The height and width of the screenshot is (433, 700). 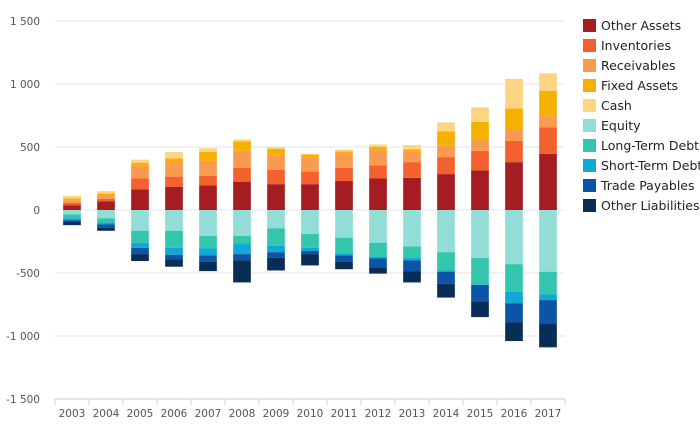 What do you see at coordinates (641, 145) in the screenshot?
I see `legend-item: Long-Term Debt` at bounding box center [641, 145].